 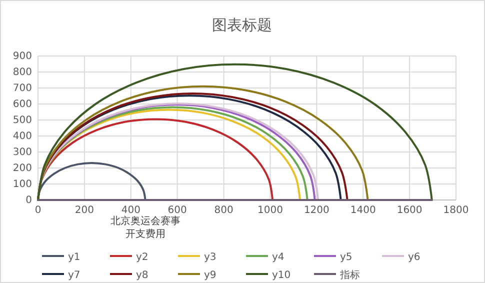 What do you see at coordinates (22, 184) in the screenshot?
I see `y-tick-label: 100` at bounding box center [22, 184].